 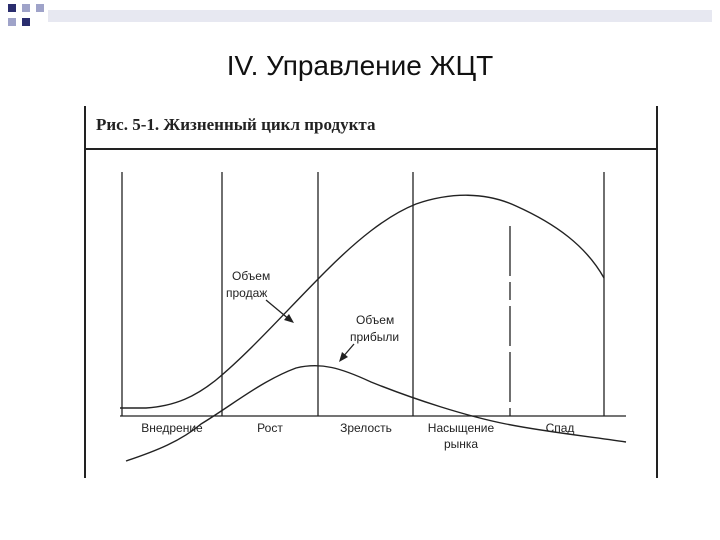 I want to click on sales-arrowhead, so click(x=289, y=318).